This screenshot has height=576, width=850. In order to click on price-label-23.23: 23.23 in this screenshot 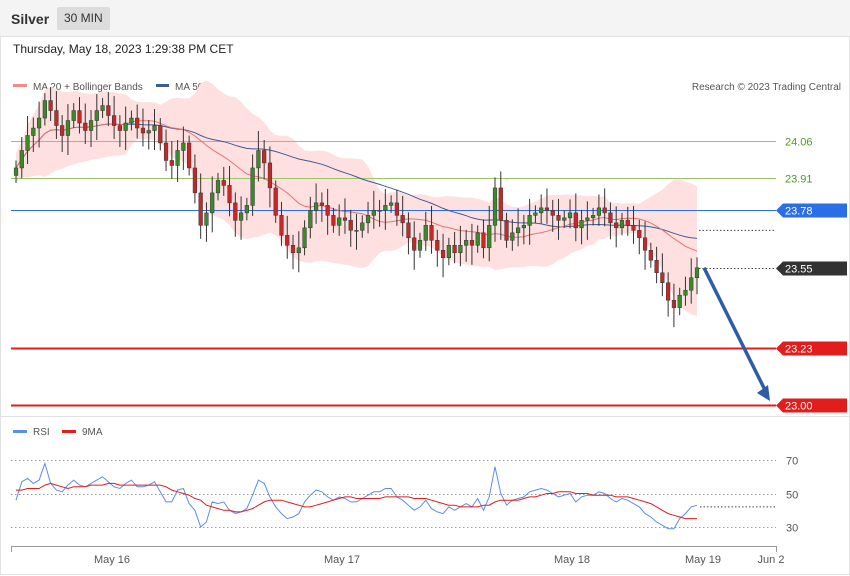, I will do `click(799, 350)`.